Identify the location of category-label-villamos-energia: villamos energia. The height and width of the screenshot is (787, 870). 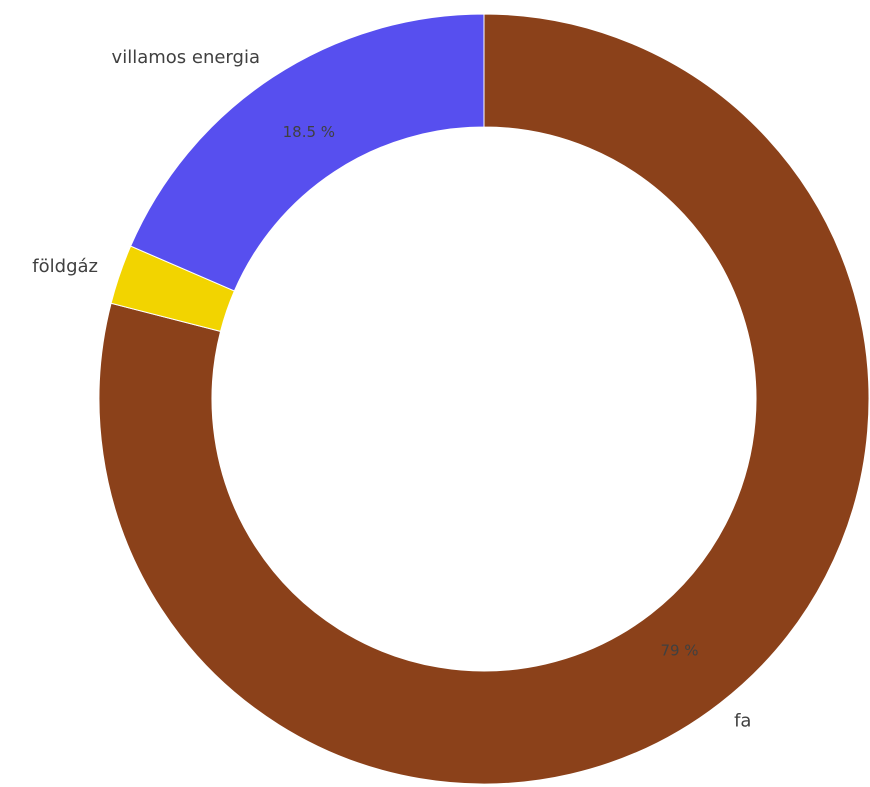
(186, 57).